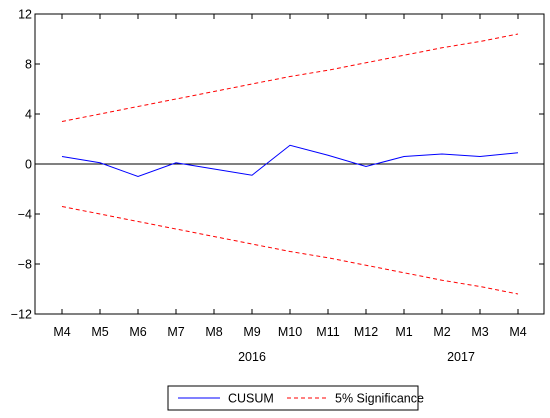 The width and height of the screenshot is (550, 418). What do you see at coordinates (175, 332) in the screenshot?
I see `x-tick-label: M7` at bounding box center [175, 332].